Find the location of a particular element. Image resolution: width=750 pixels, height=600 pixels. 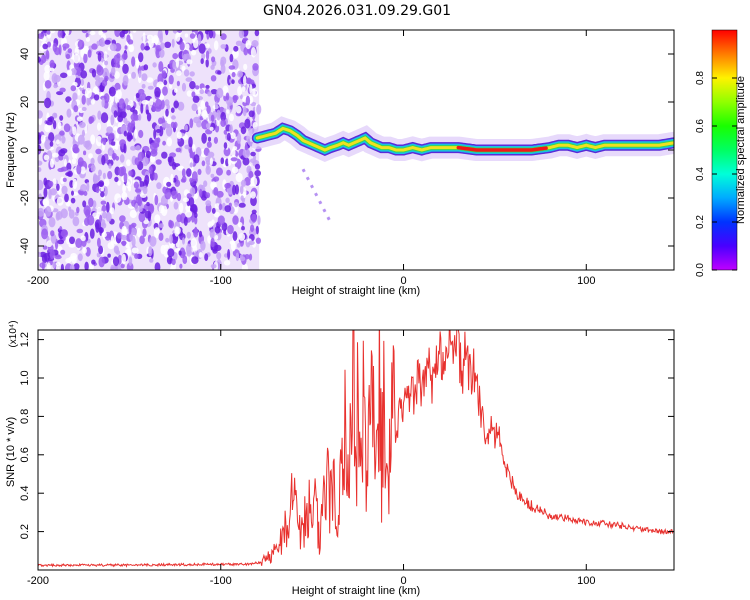

x-axis-label: Height of straight line (km) is located at coordinates (356, 291).